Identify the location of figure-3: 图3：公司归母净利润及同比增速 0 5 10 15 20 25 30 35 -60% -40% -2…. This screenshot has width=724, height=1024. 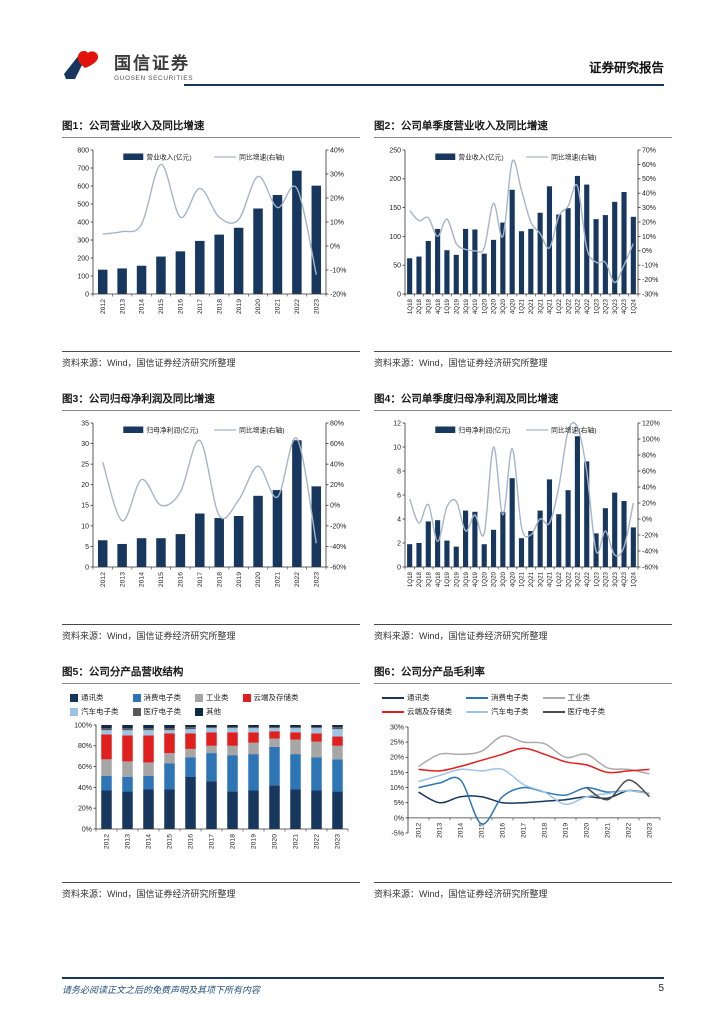
(211, 516).